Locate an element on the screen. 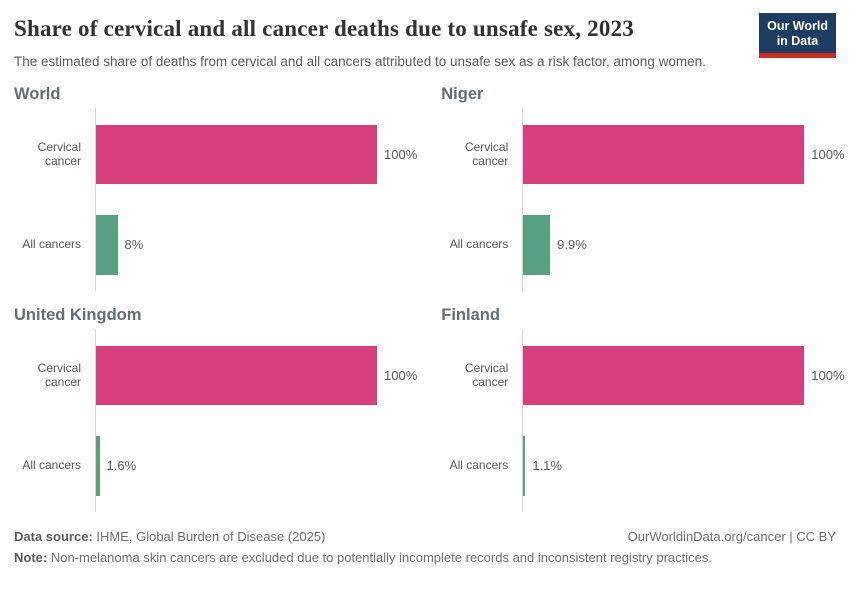 Image resolution: width=850 pixels, height=600 pixels. data-source-text: IHME, Global Burden of Disease (2025) is located at coordinates (209, 536).